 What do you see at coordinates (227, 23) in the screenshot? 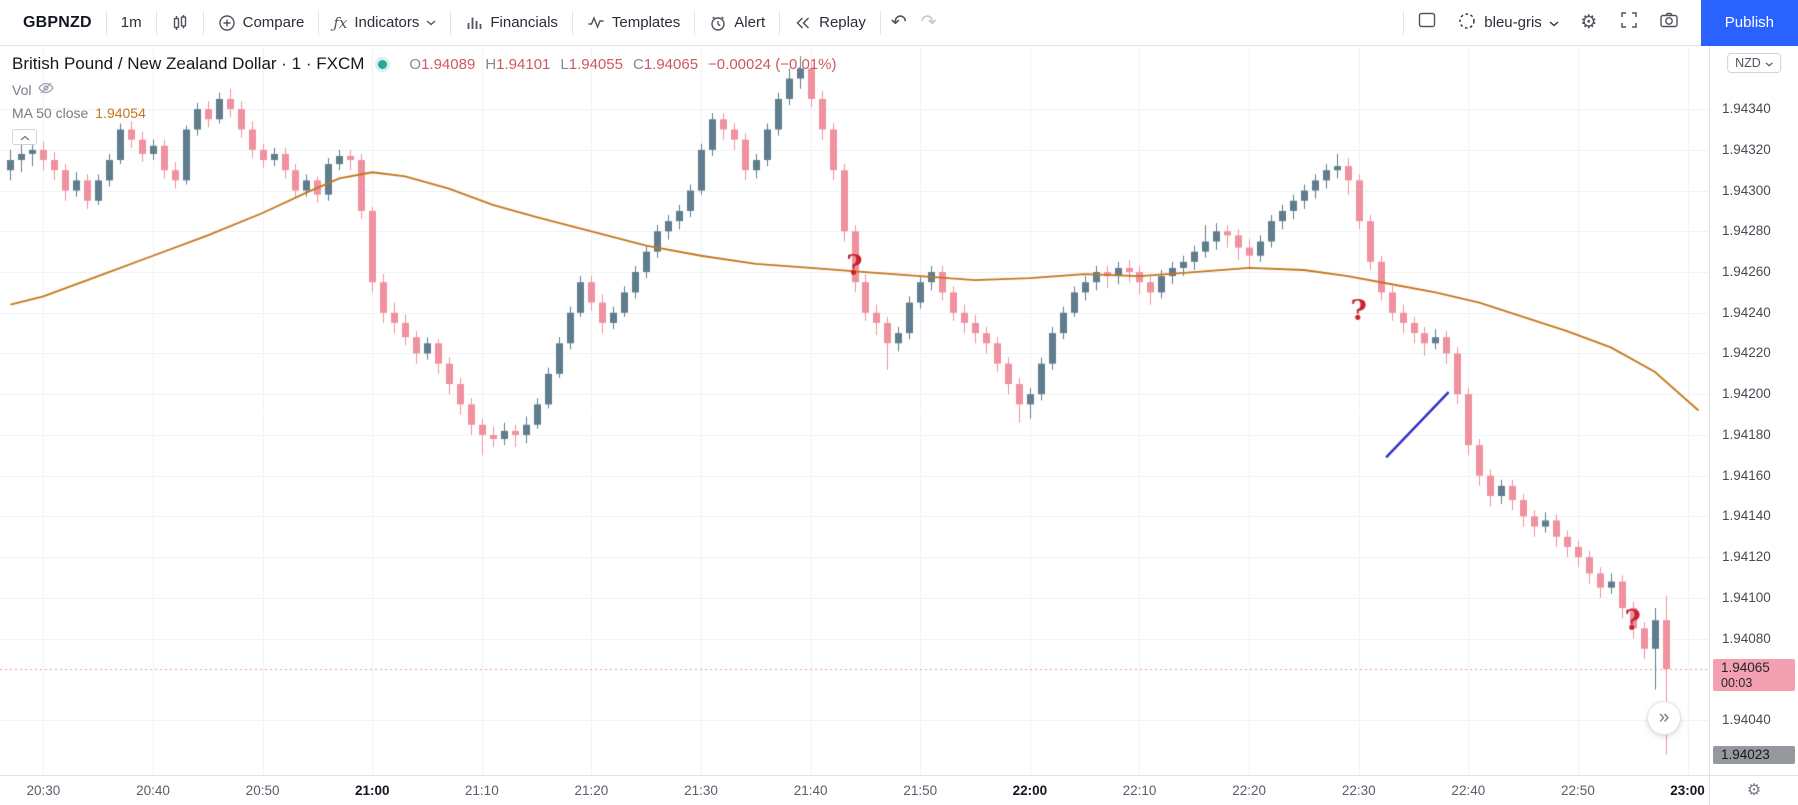
I see `compare-plus-icon` at bounding box center [227, 23].